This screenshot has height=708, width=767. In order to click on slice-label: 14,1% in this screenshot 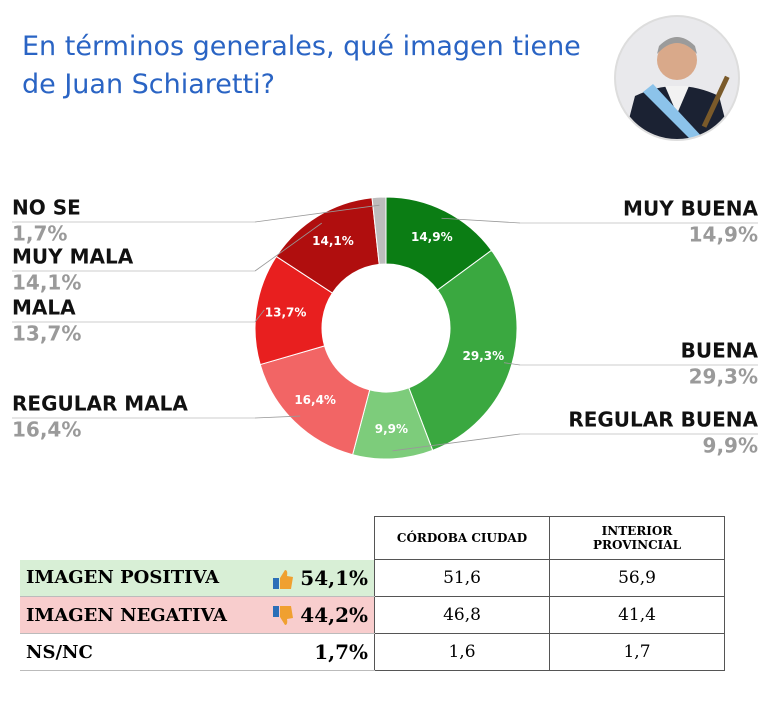, I will do `click(333, 241)`.